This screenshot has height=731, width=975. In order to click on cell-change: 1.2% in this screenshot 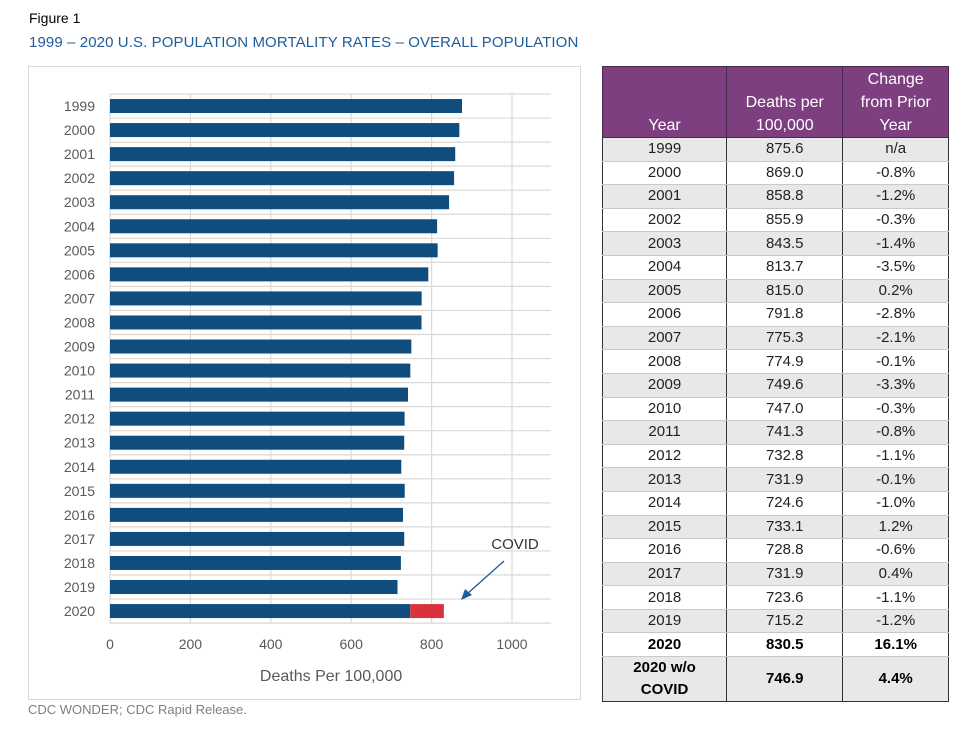, I will do `click(895, 527)`.